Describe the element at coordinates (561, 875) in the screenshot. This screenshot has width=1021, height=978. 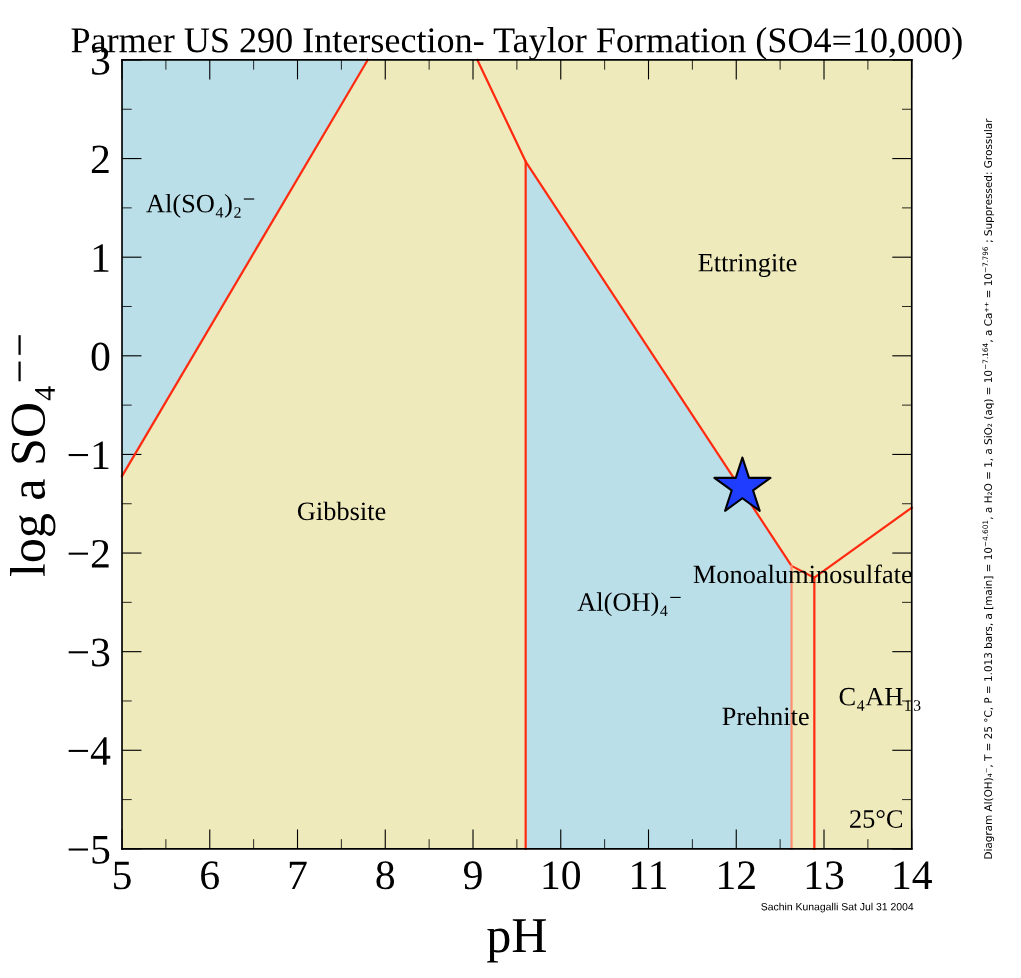
I see `x-tick-label: 10` at that location.